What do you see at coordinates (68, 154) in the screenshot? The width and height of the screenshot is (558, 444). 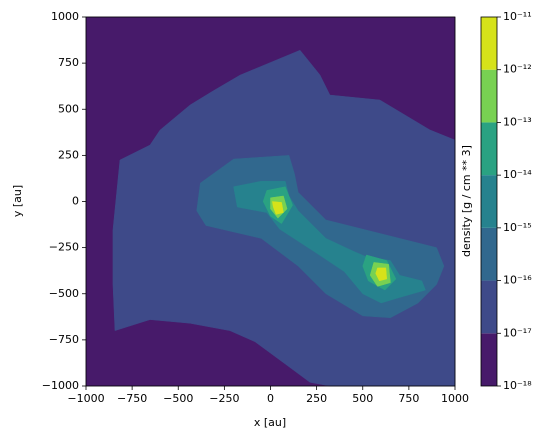 I see `y-tick-label: 250` at bounding box center [68, 154].